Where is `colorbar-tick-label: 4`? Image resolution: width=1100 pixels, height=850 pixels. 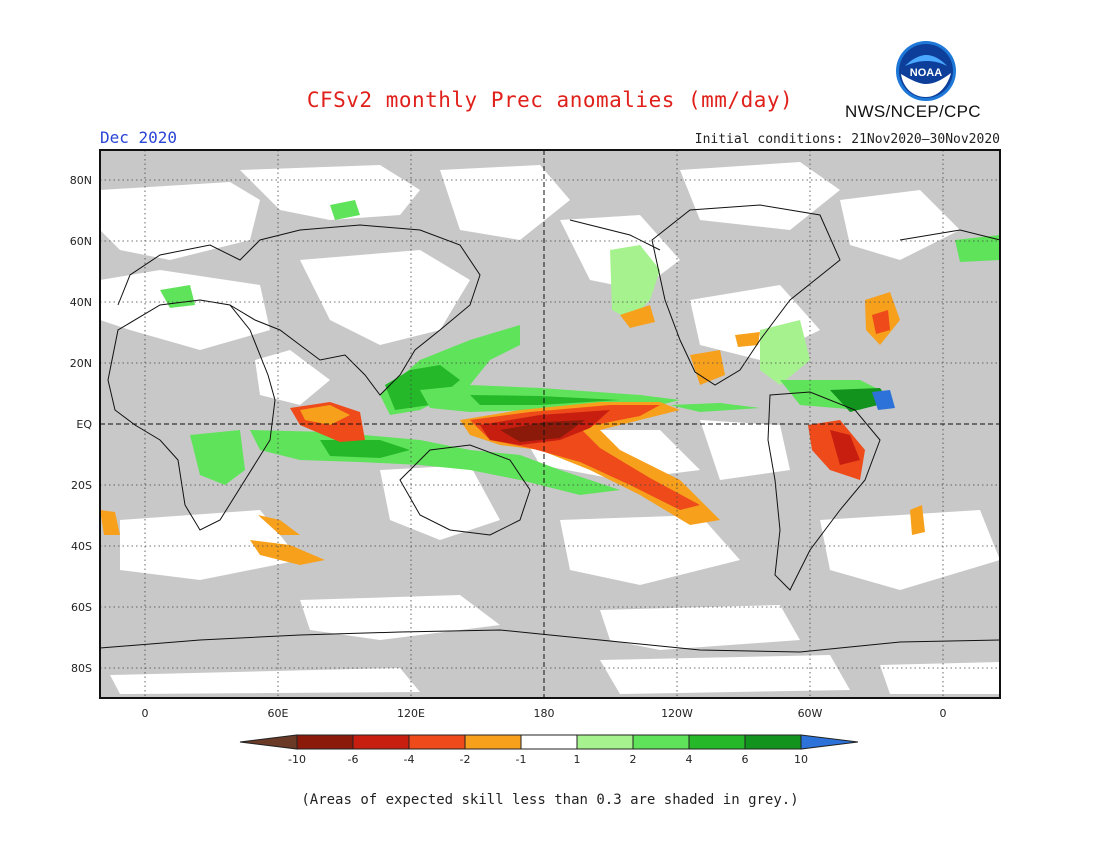
colorbar-tick-label: 4 is located at coordinates (689, 759).